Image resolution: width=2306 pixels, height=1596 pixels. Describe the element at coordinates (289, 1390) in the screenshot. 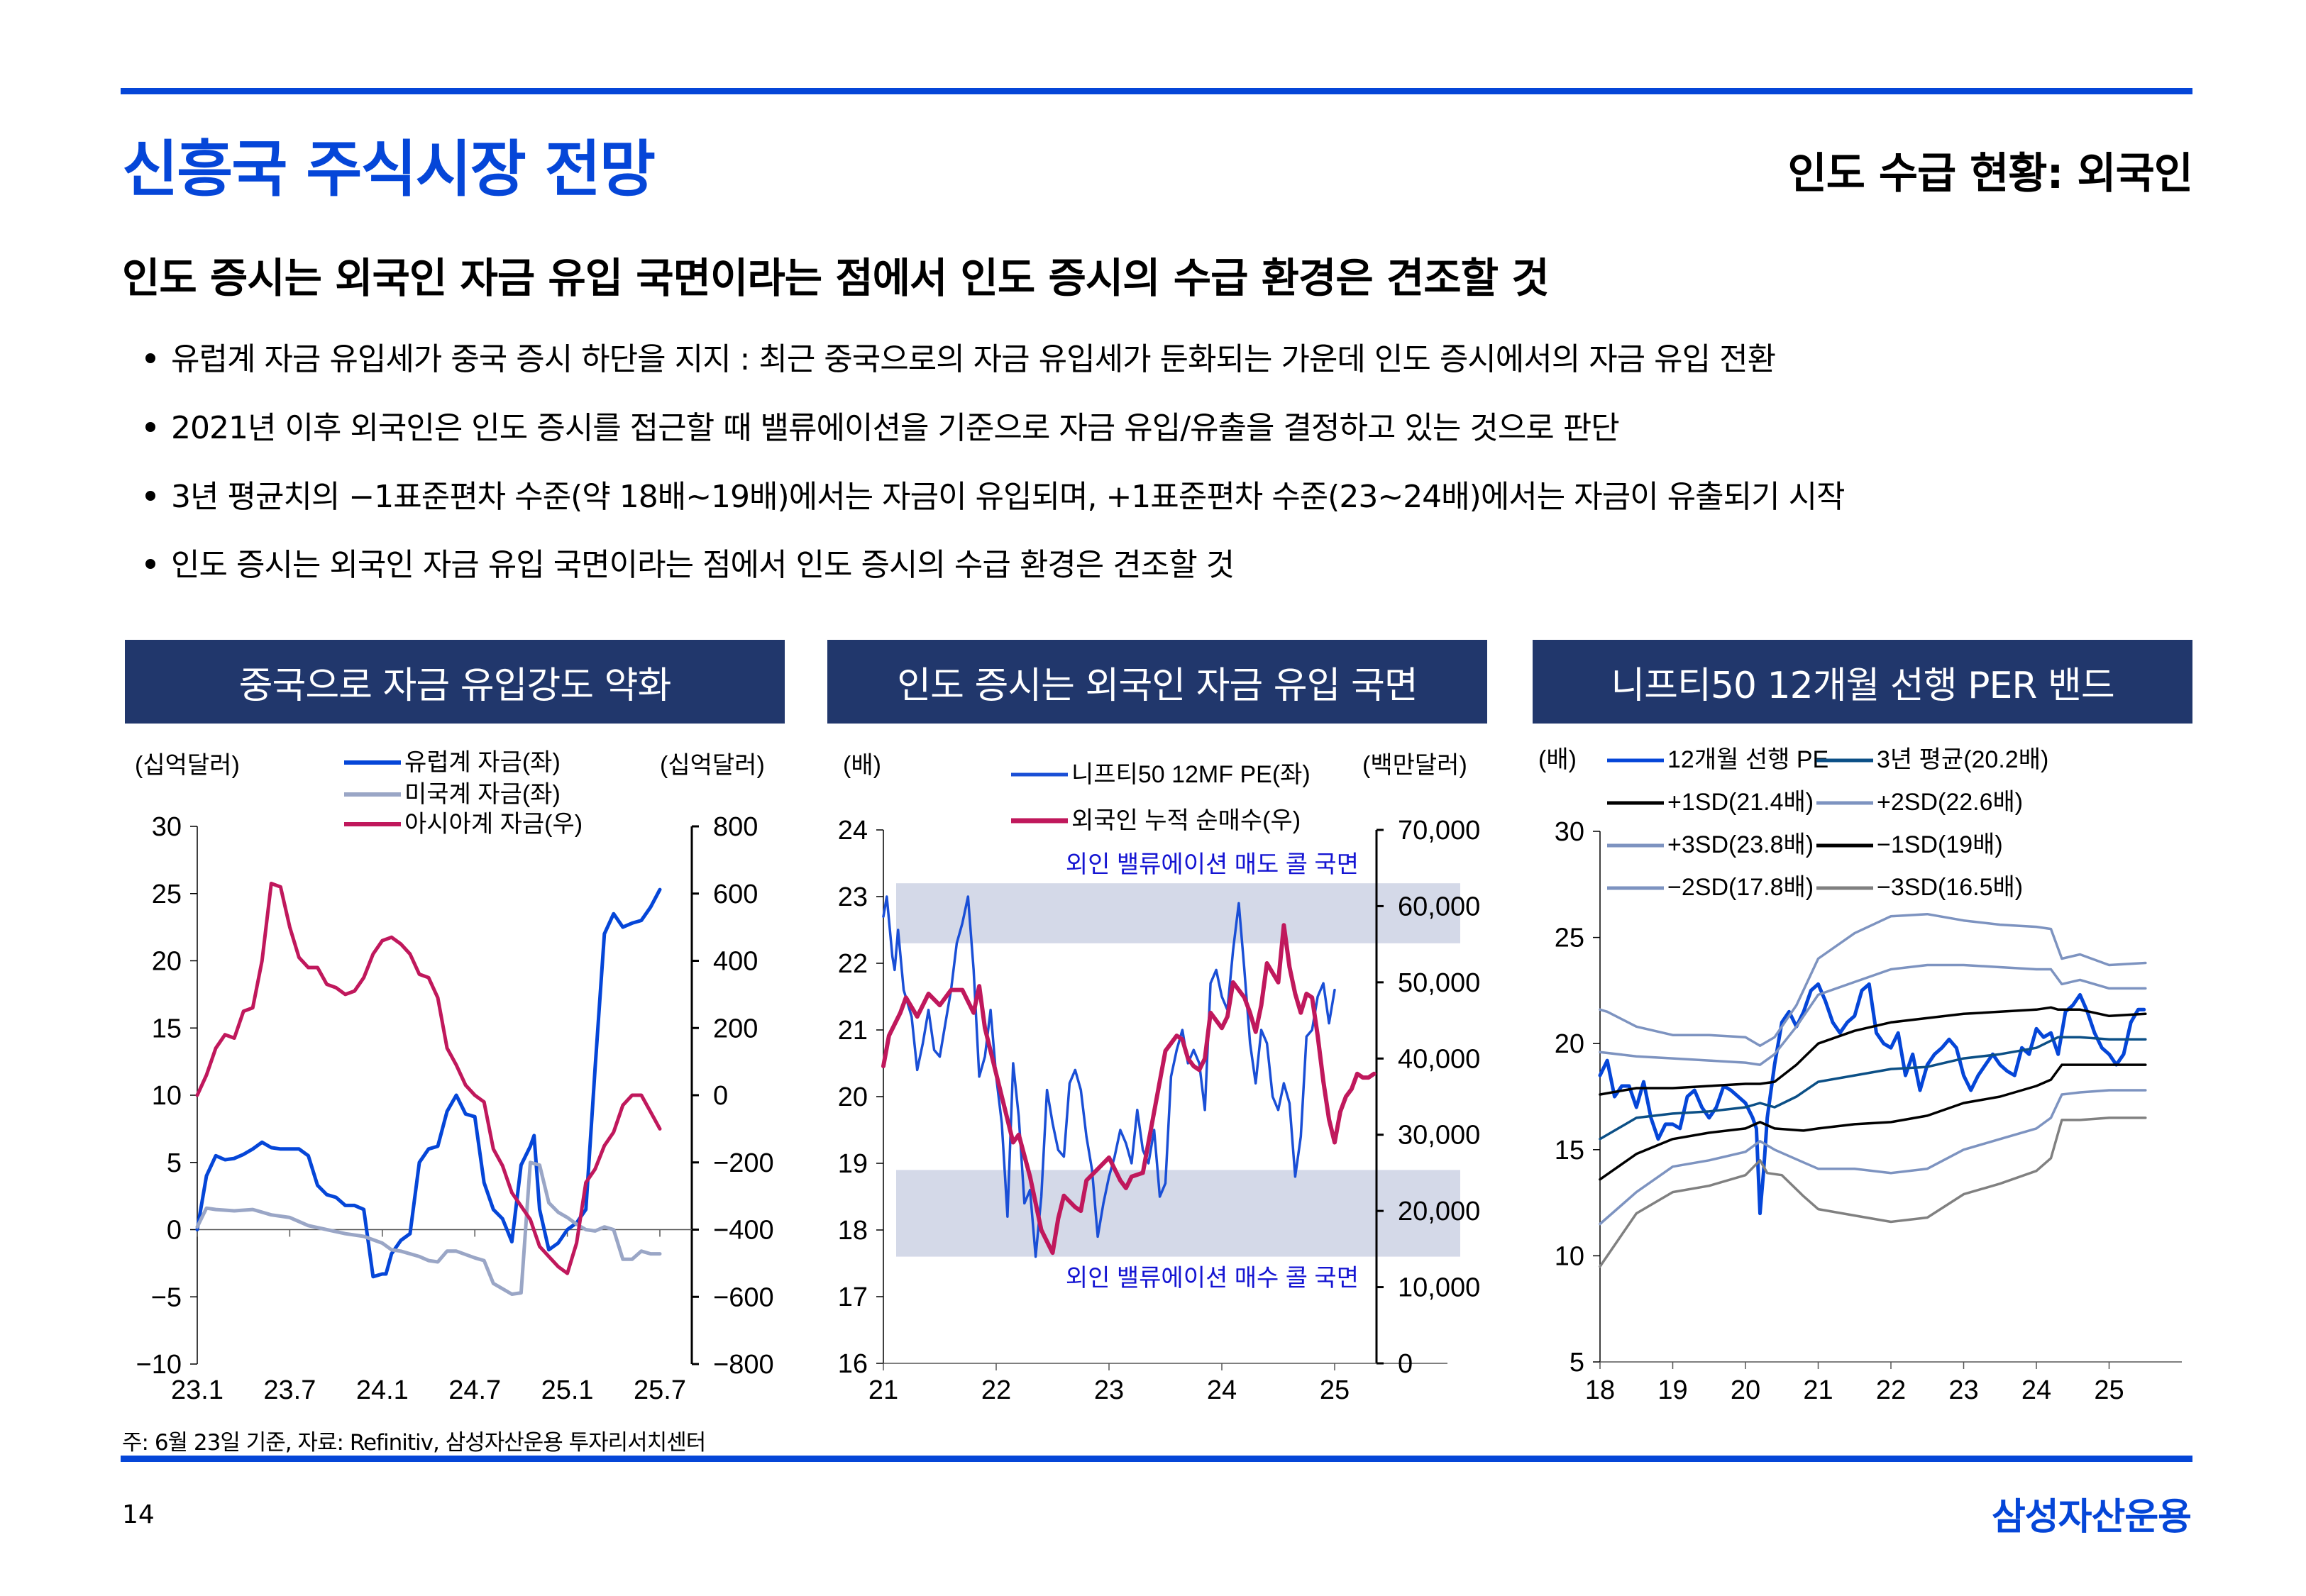

I see `x-tick-label: 23.7` at that location.